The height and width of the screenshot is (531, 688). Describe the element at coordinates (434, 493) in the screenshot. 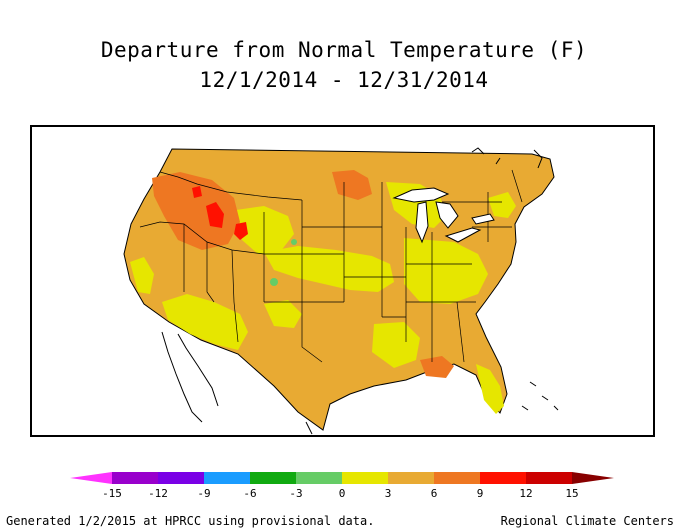

I see `legend-tick-label: 6` at that location.